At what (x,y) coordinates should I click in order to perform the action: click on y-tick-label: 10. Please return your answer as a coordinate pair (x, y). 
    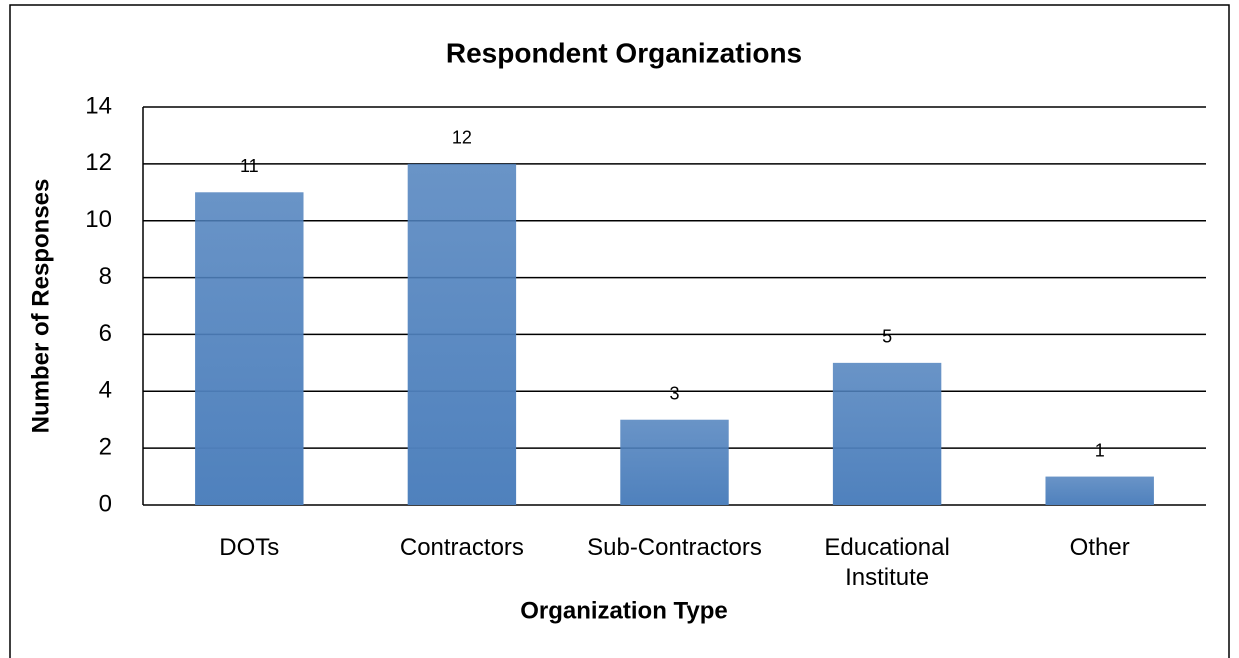
    Looking at the image, I should click on (98, 219).